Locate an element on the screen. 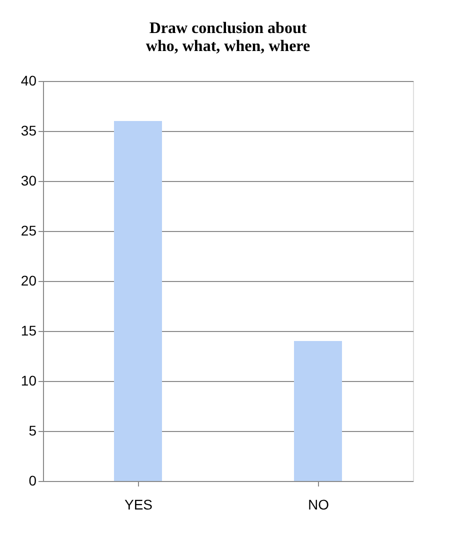  y-tick-label: 35 is located at coordinates (28, 130).